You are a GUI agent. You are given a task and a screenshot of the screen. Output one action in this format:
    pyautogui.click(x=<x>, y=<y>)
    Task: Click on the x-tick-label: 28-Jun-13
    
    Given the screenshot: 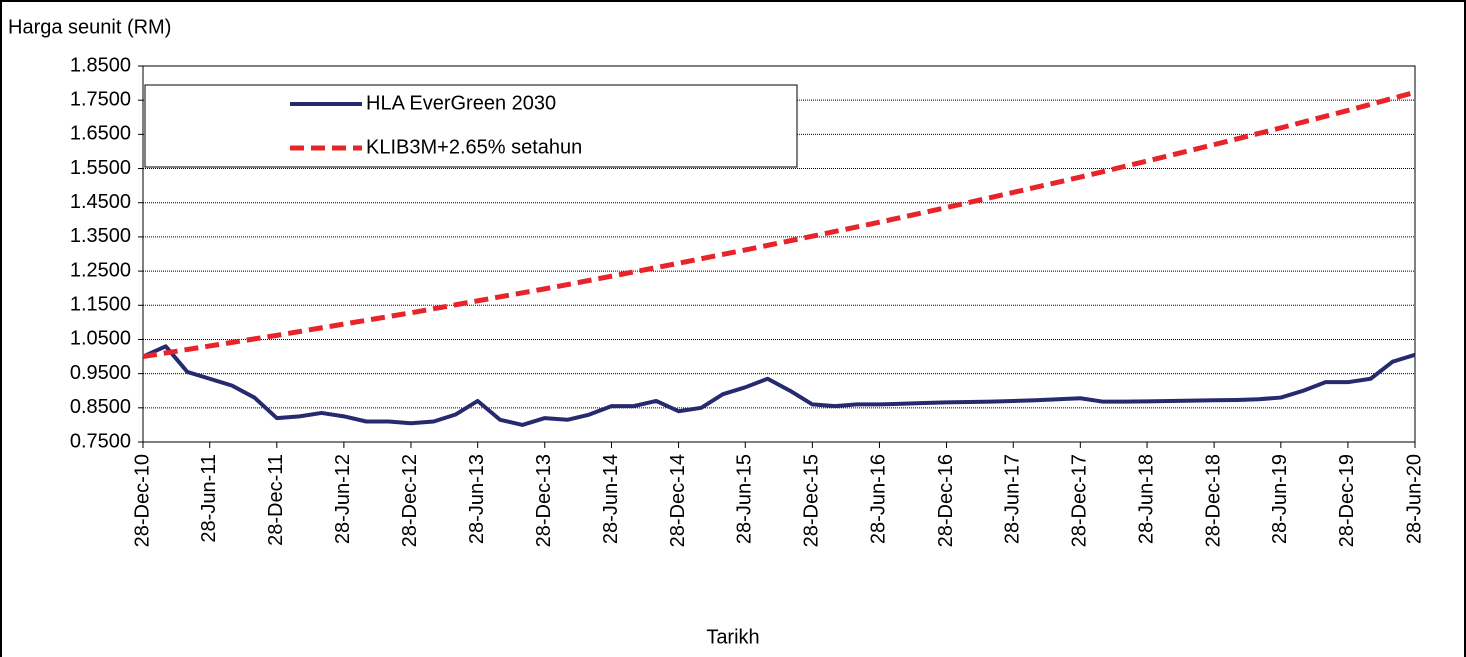 What is the action you would take?
    pyautogui.click(x=477, y=499)
    